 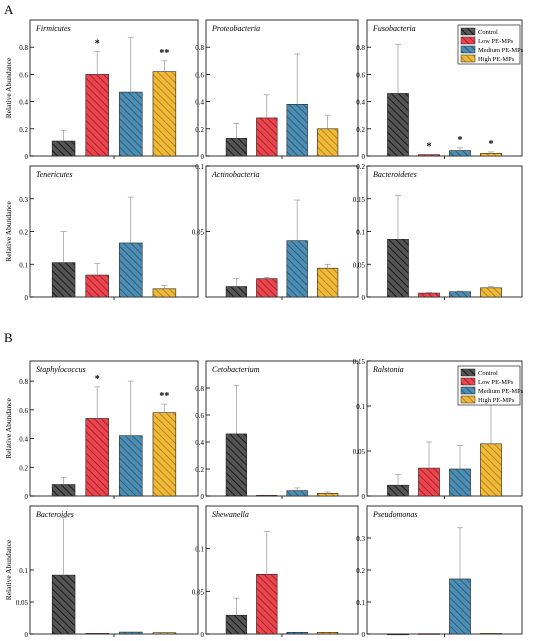 What do you see at coordinates (360, 539) in the screenshot?
I see `y-tick-label: 0.3` at bounding box center [360, 539].